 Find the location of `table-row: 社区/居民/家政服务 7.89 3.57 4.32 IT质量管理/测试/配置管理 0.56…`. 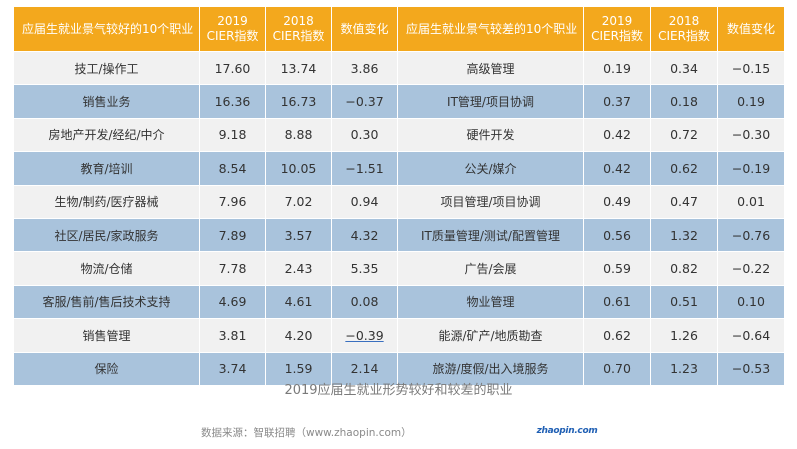

table-row: 社区/居民/家政服务 7.89 3.57 4.32 IT质量管理/测试/配置管理 0.56… is located at coordinates (399, 234).